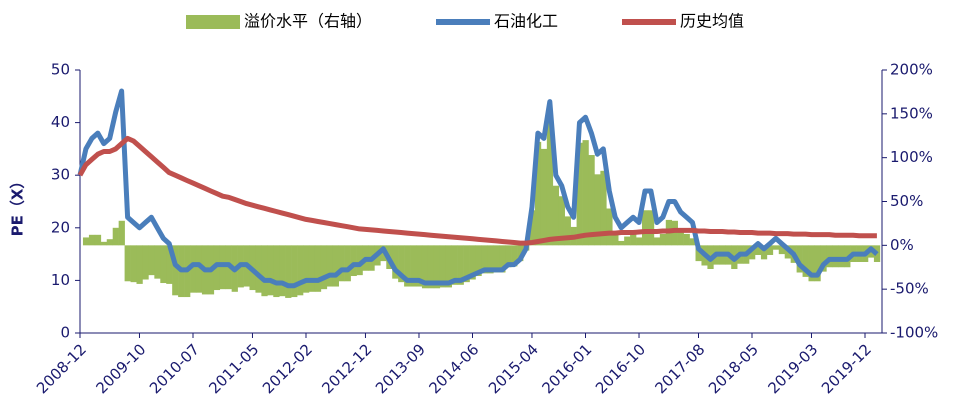  What do you see at coordinates (733, 368) in the screenshot?
I see `x-tick-label: 2018-05` at bounding box center [733, 368].